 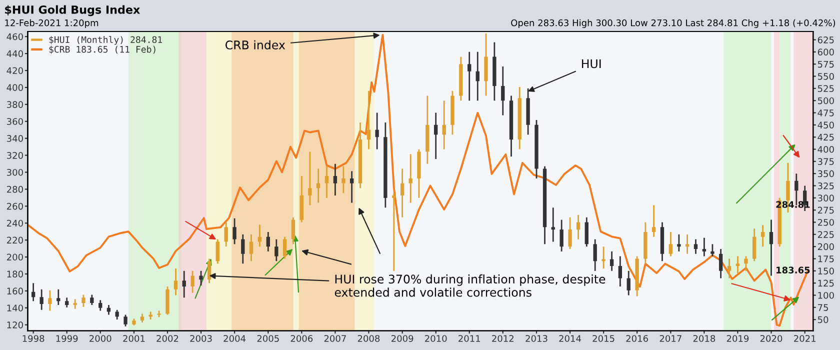 I want to click on y2-tick-label: 275, so click(x=826, y=210).